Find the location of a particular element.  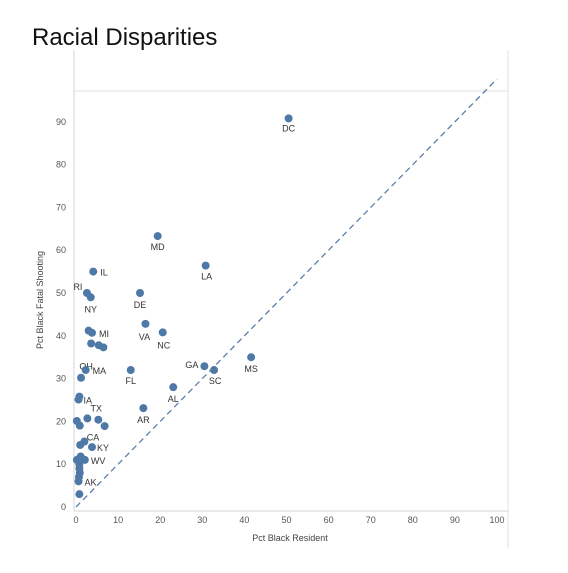

y-tick-label: 60 is located at coordinates (61, 250).